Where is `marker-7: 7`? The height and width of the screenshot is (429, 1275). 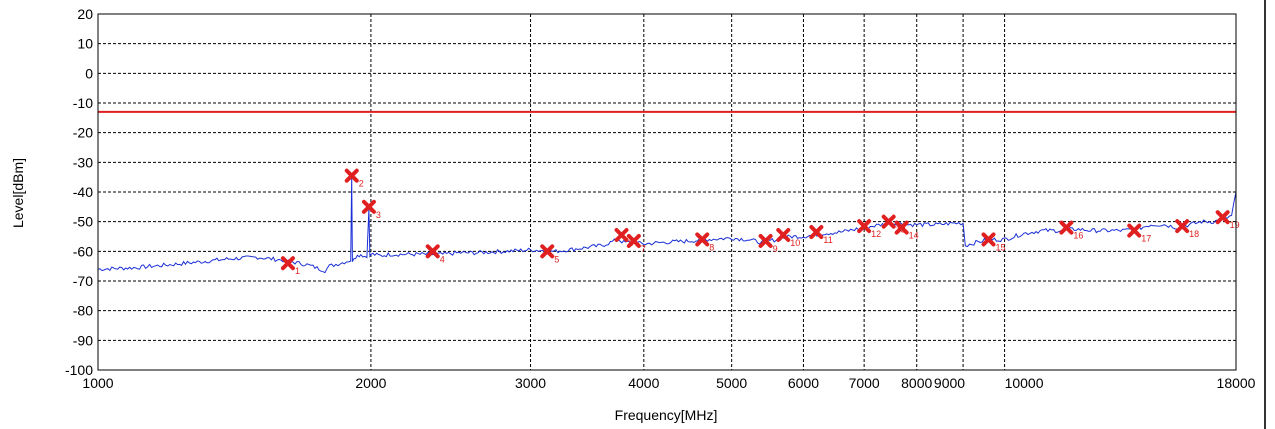
marker-7: 7 is located at coordinates (636, 243).